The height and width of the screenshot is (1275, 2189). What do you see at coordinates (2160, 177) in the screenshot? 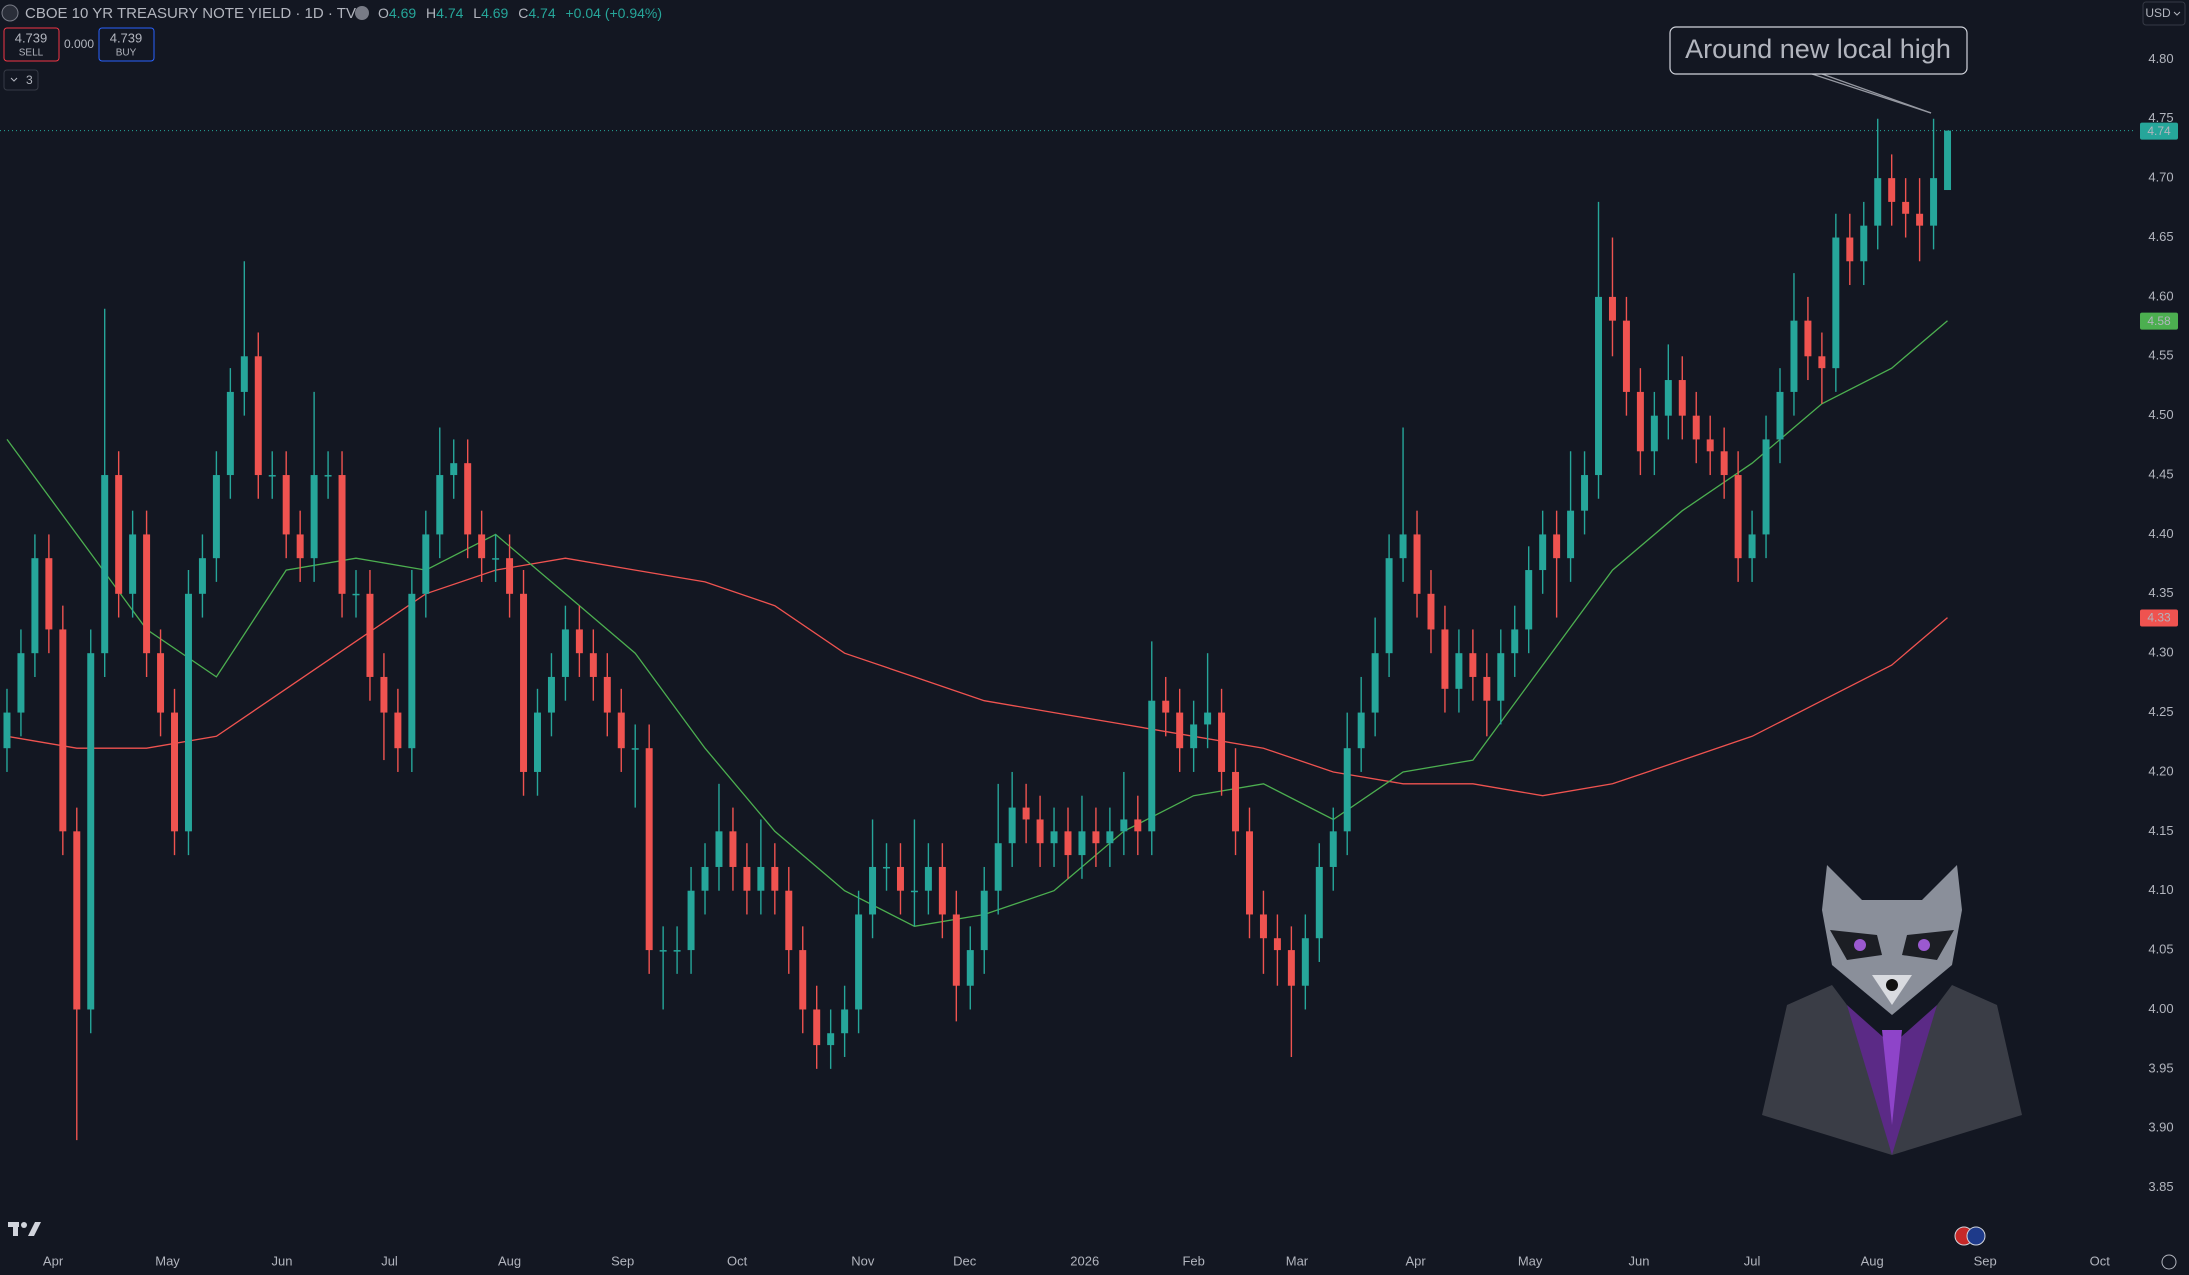
I see `y-tick-label: 4.70` at bounding box center [2160, 177].